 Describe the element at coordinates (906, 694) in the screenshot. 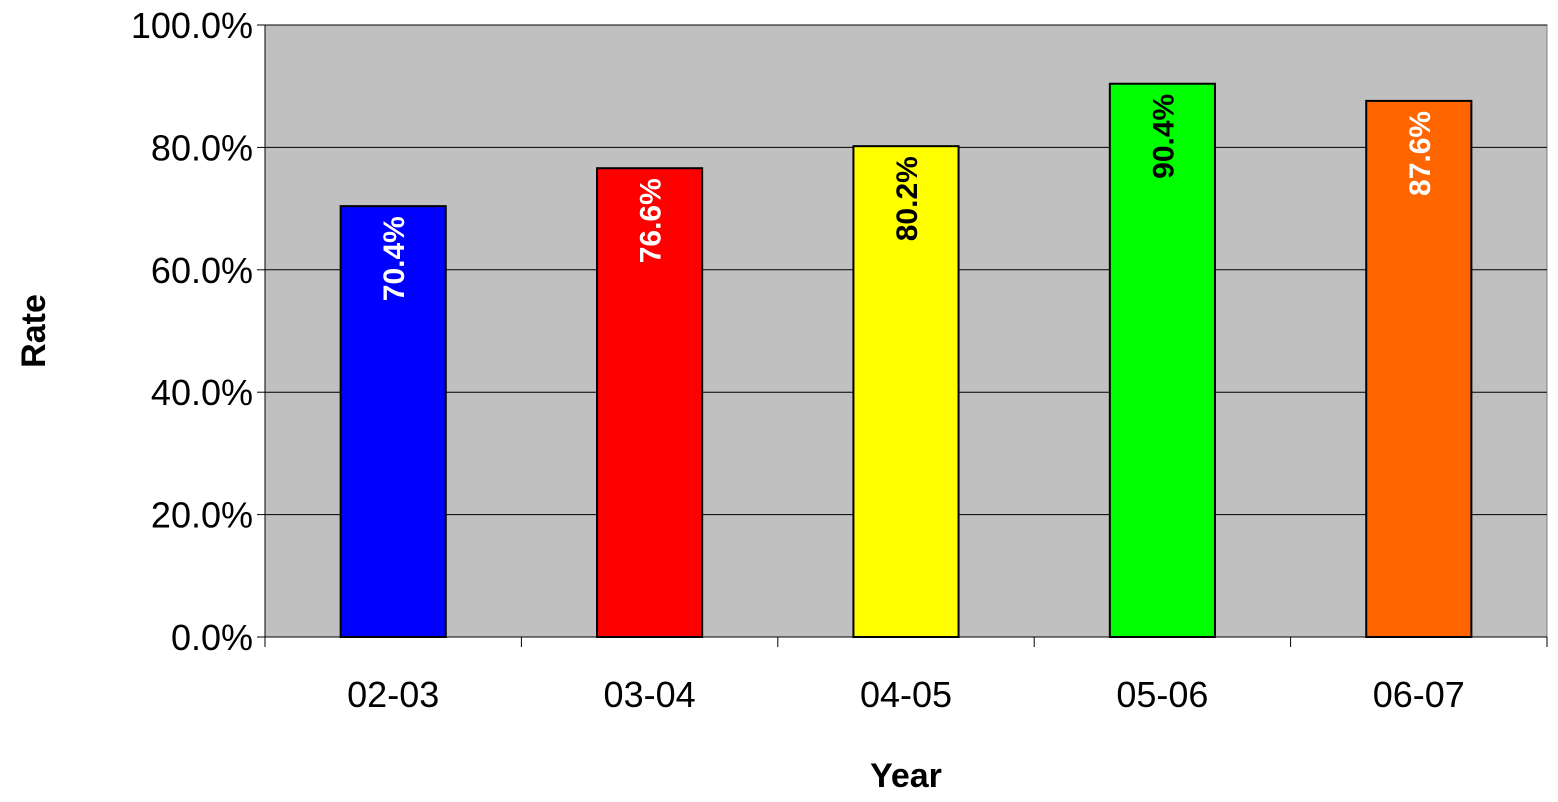

I see `x-tick-label: 04-05` at that location.